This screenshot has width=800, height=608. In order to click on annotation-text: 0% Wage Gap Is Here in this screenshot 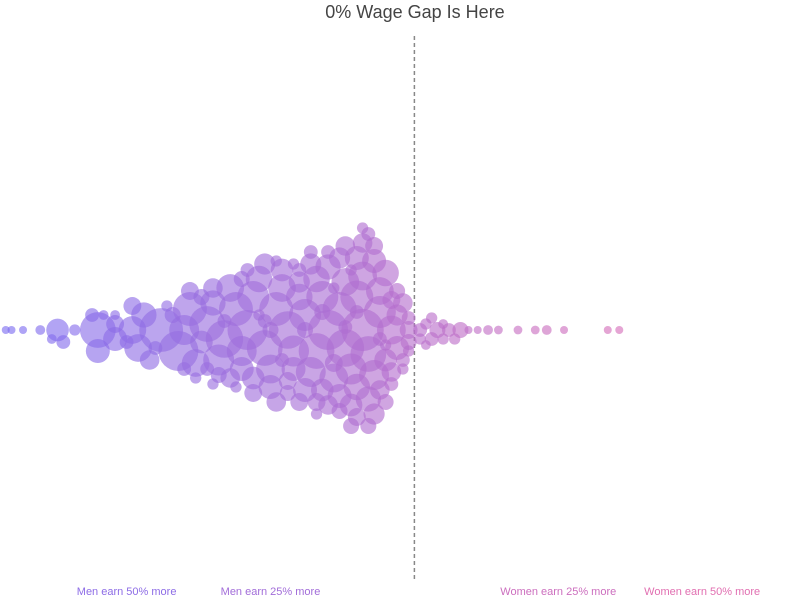, I will do `click(414, 12)`.